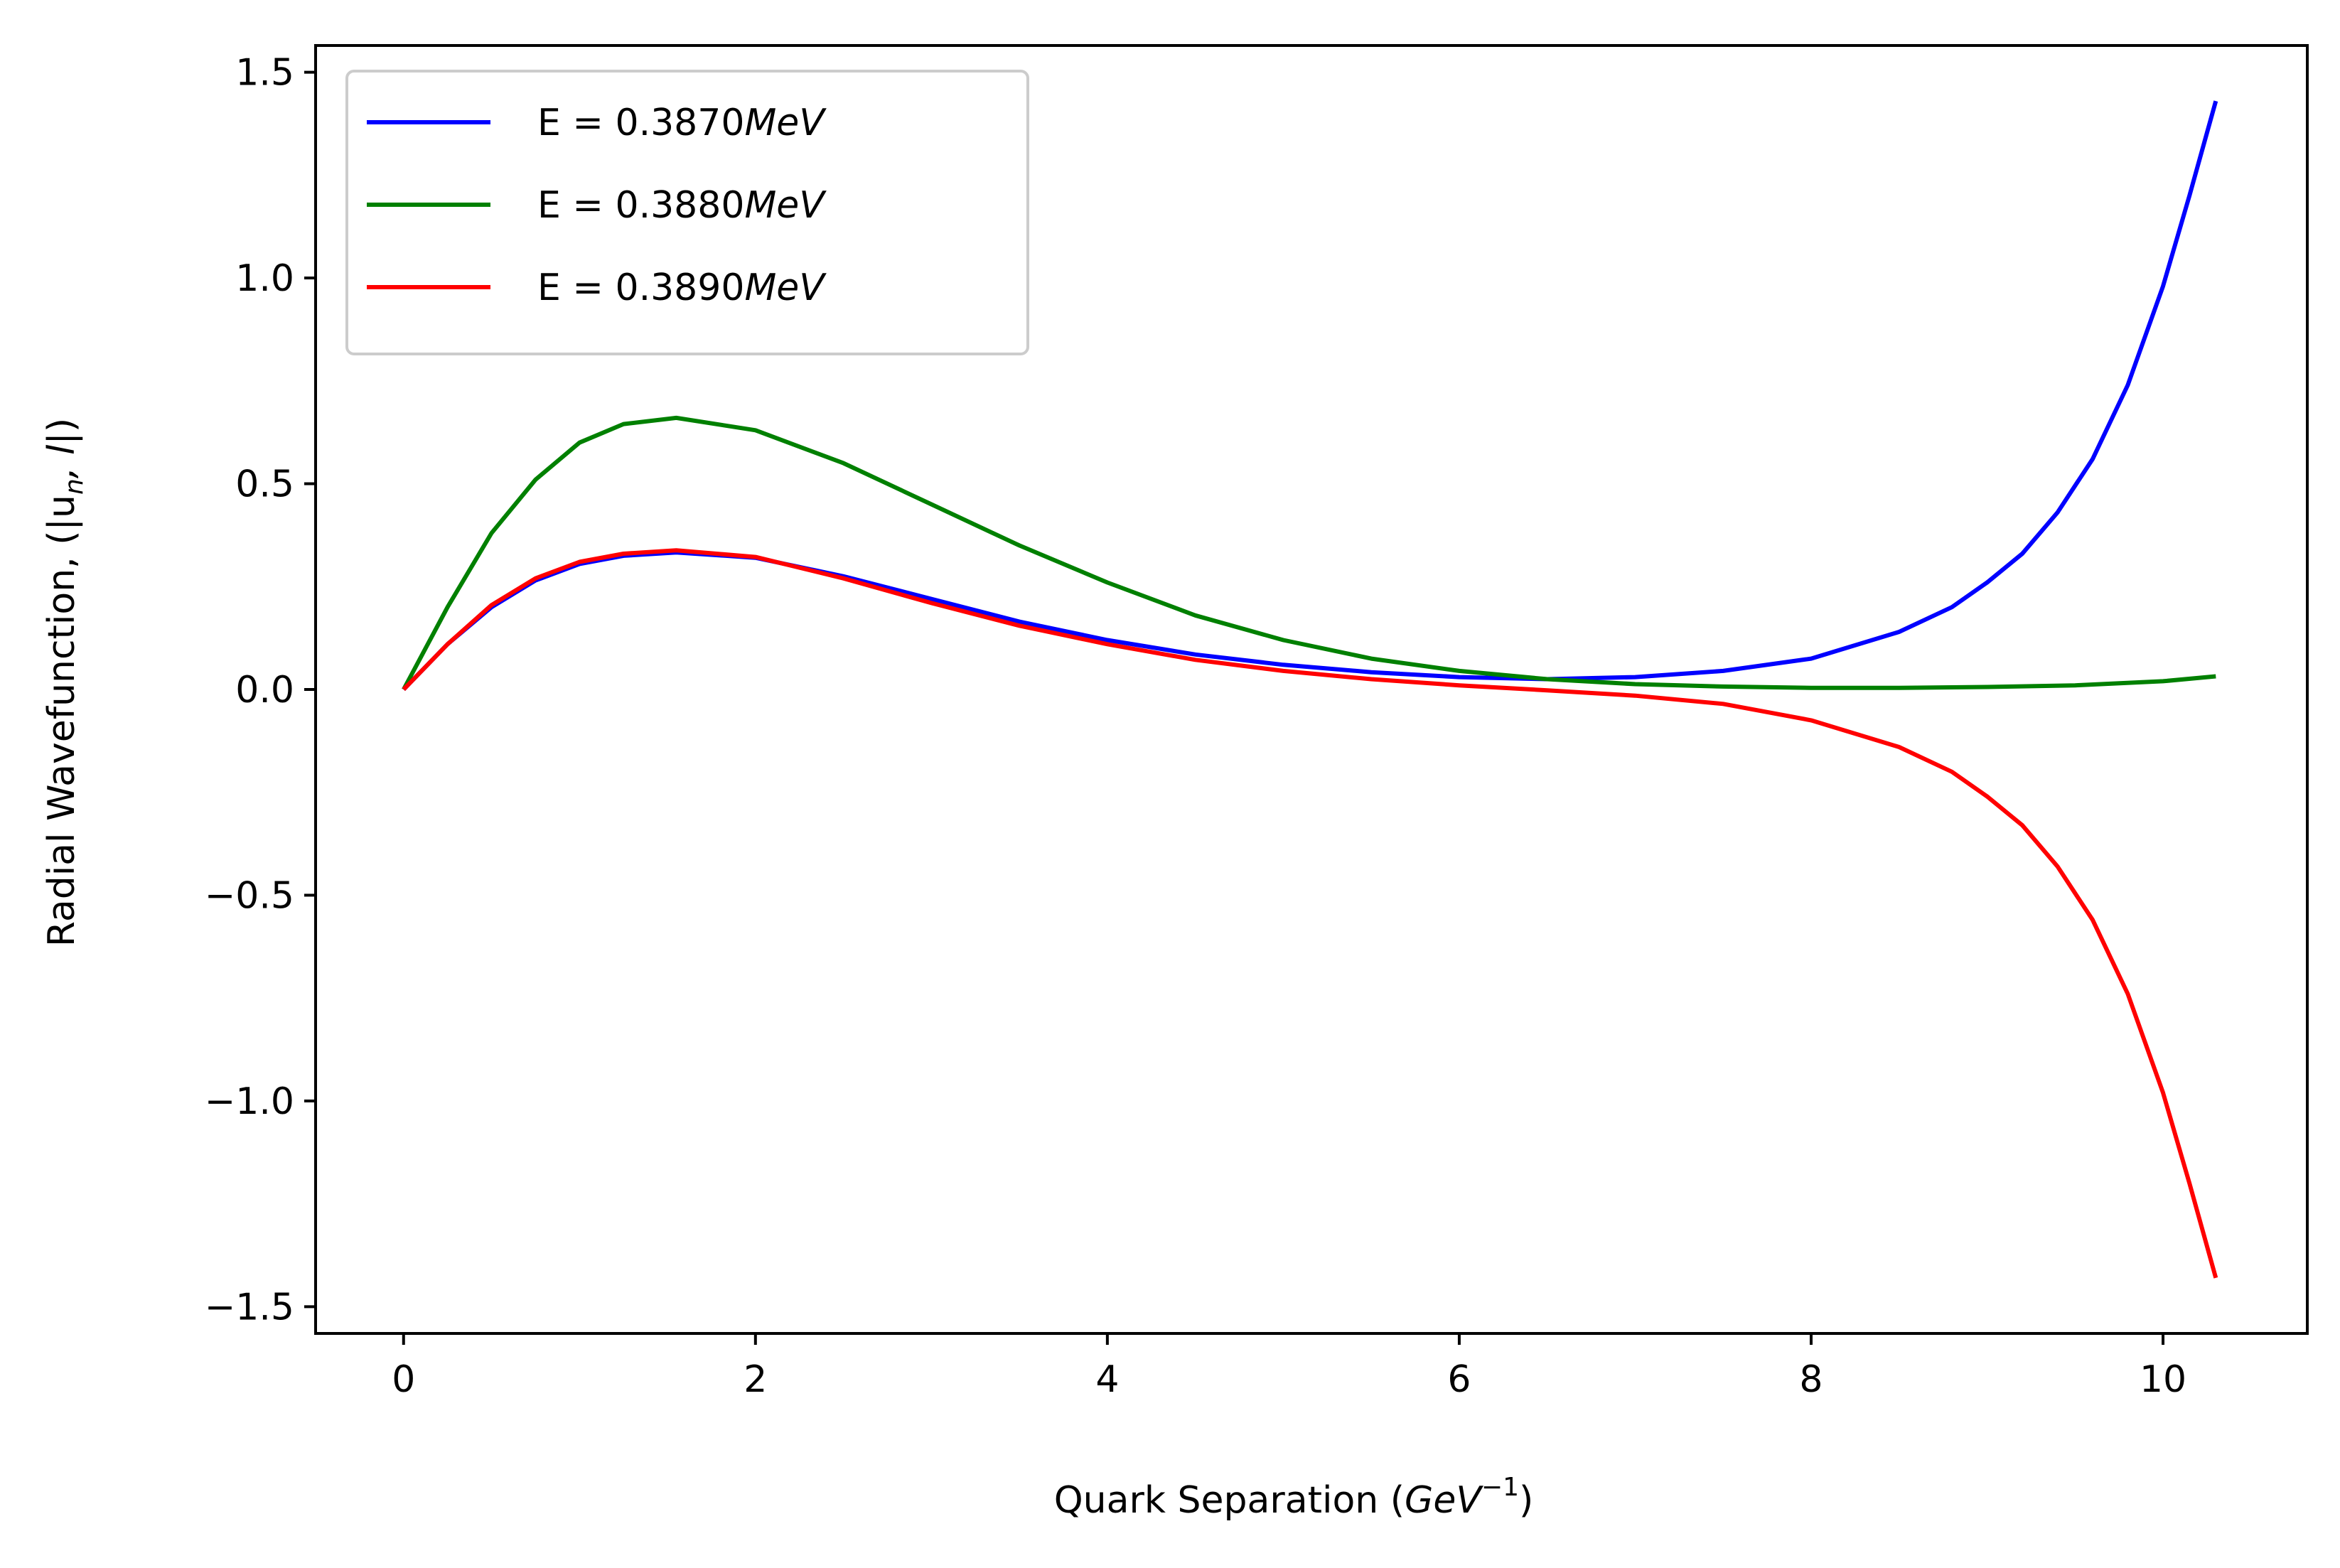  I want to click on legend: E = 0.3870MeV E = 0.3880MeV E = 0.3890MeV, so click(687, 213).